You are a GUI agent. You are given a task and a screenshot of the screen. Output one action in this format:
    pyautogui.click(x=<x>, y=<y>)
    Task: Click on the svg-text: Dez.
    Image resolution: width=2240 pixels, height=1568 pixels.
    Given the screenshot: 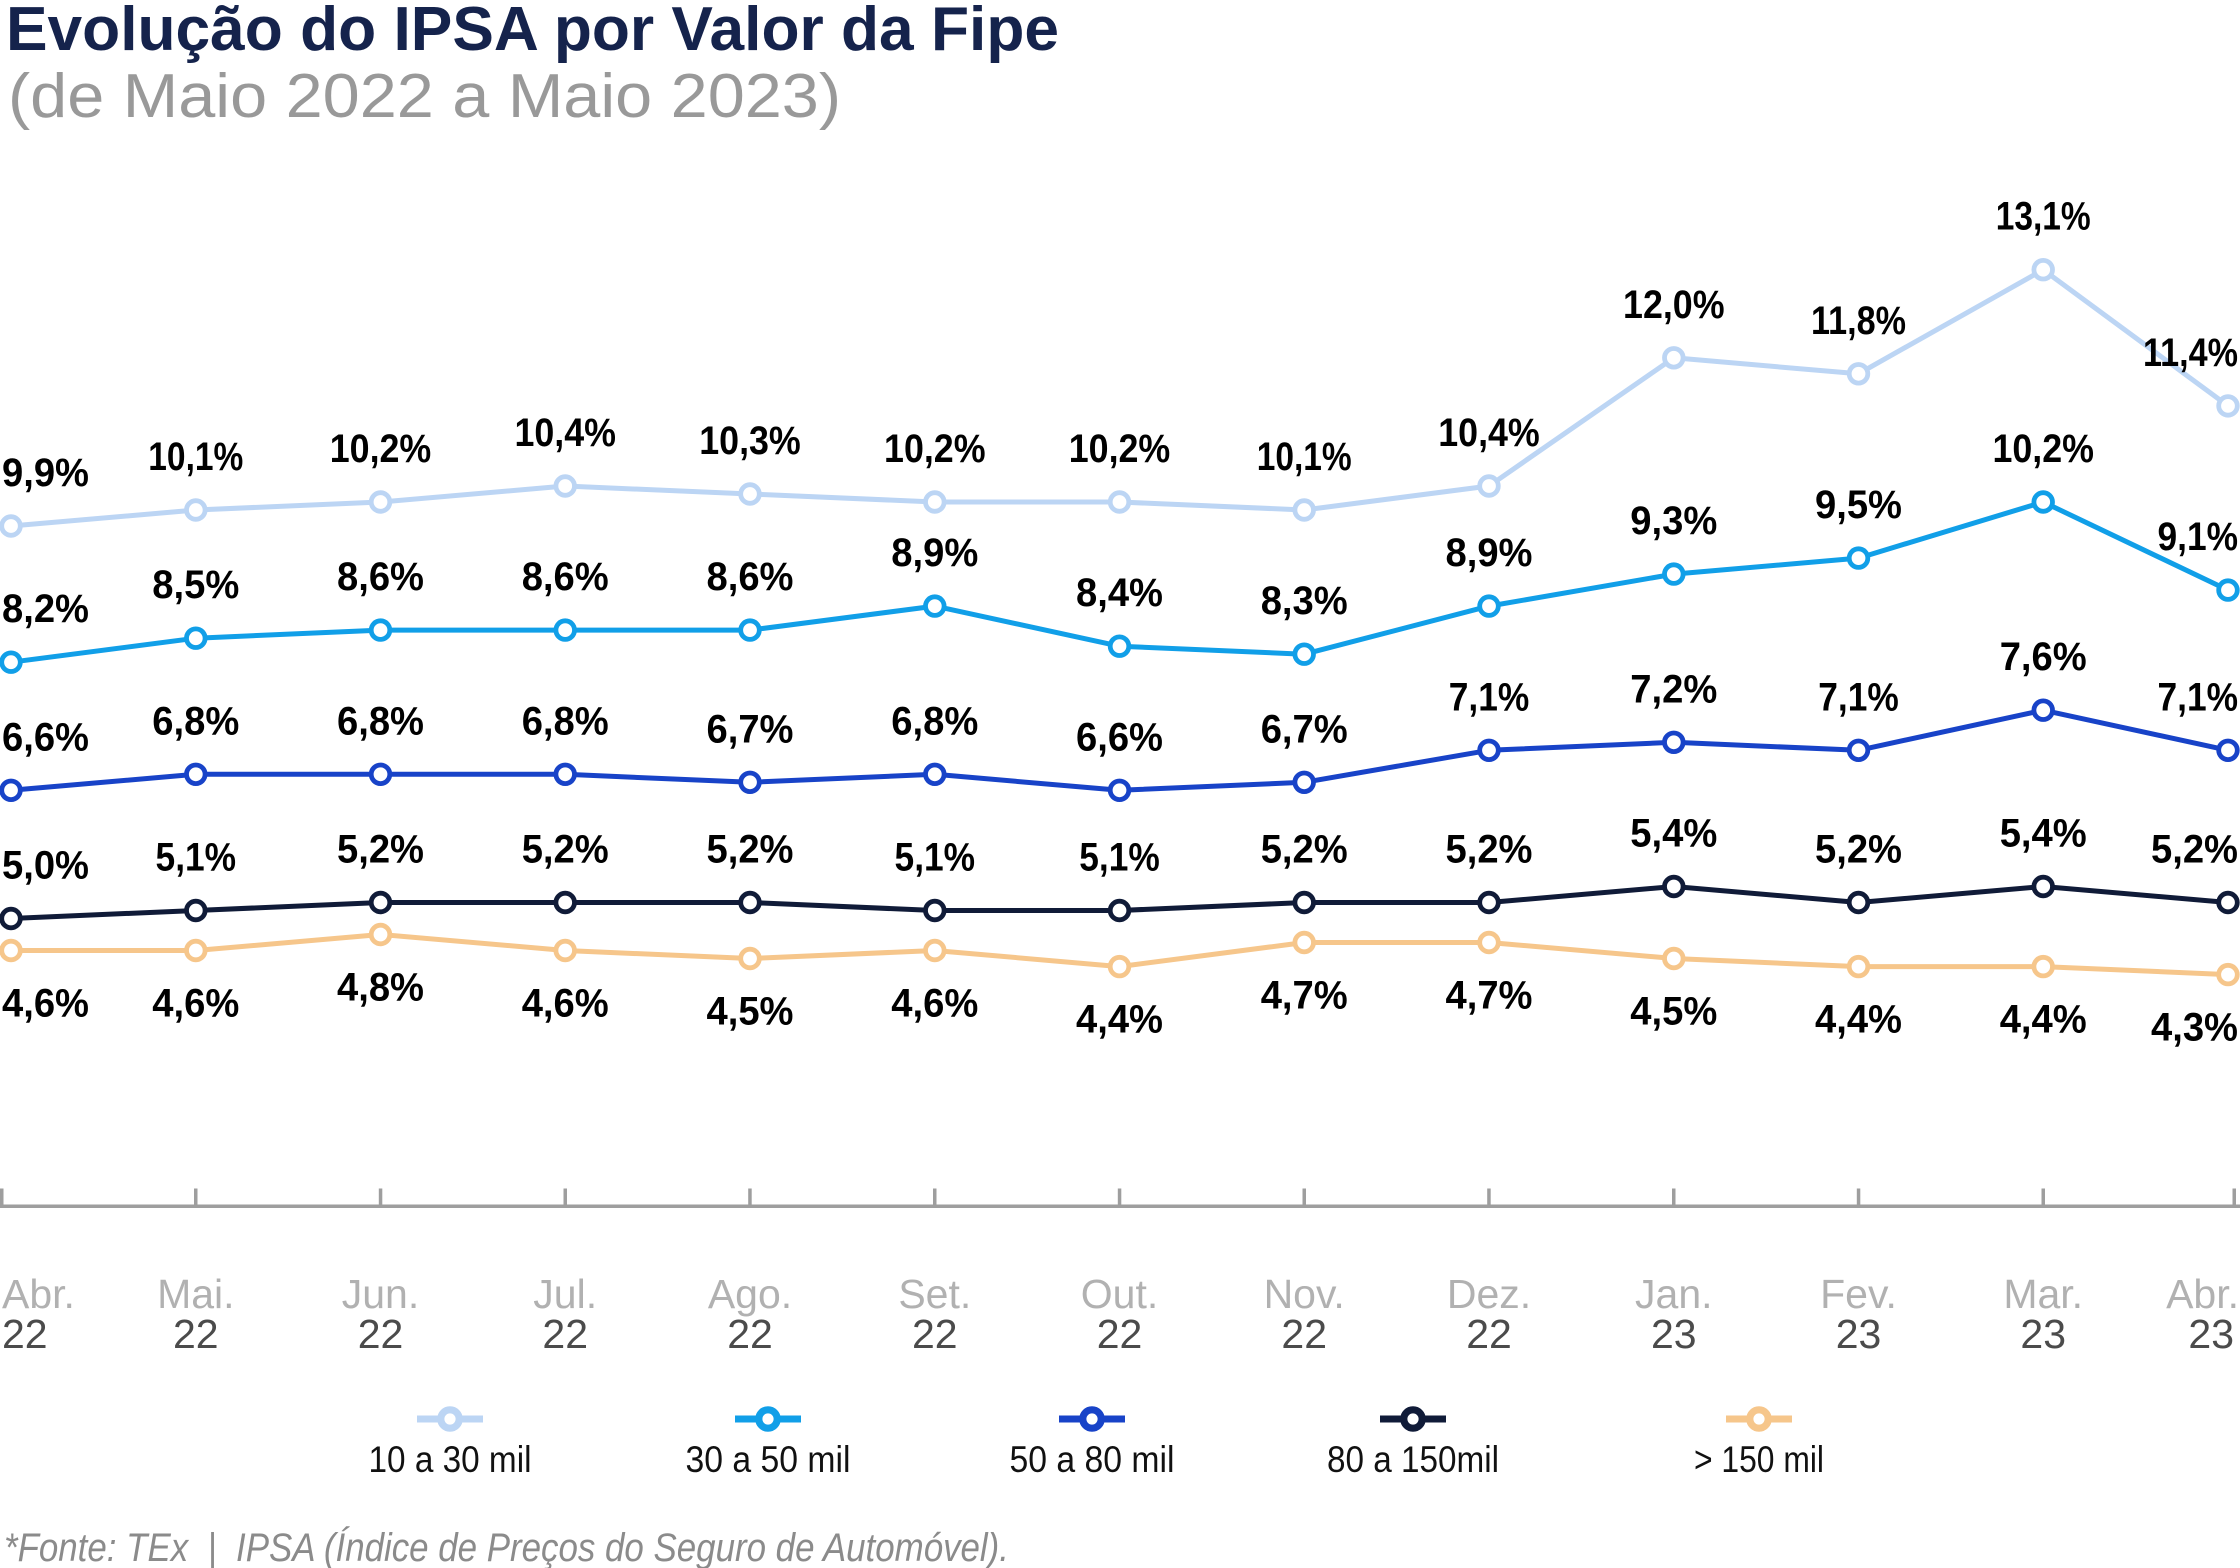 What is the action you would take?
    pyautogui.click(x=1489, y=1294)
    